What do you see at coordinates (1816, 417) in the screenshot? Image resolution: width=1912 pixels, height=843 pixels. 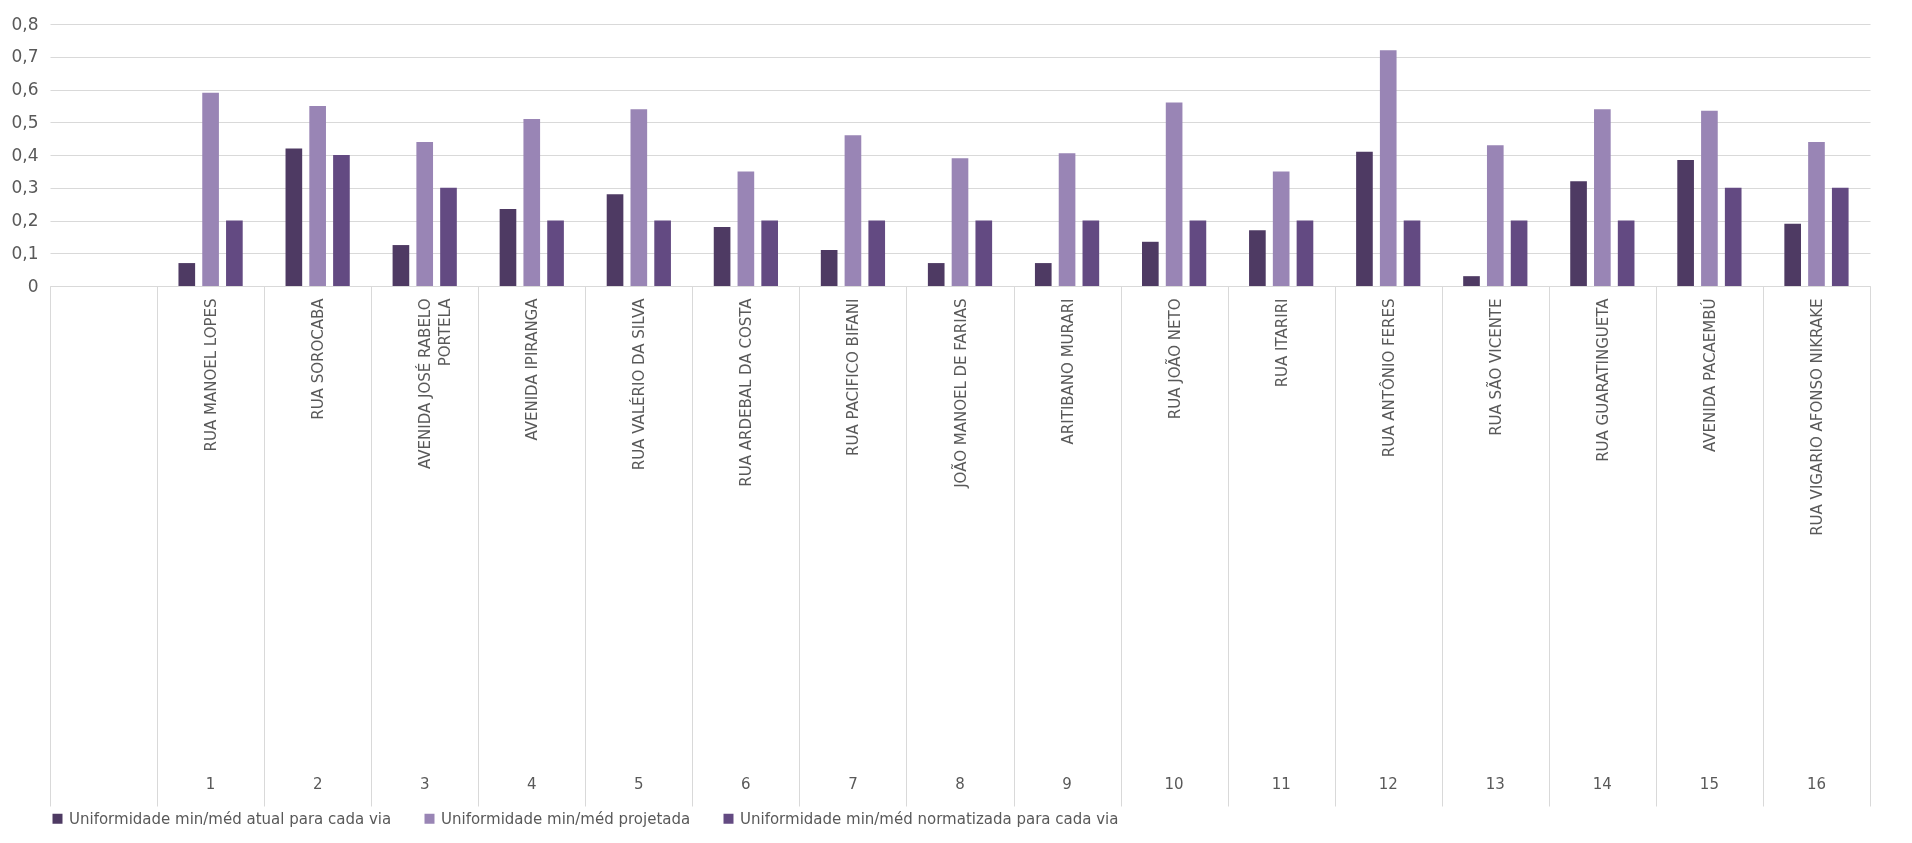 I see `x-tick-label: RUA VIGARIO AFONSO NIKRAKE` at bounding box center [1816, 417].